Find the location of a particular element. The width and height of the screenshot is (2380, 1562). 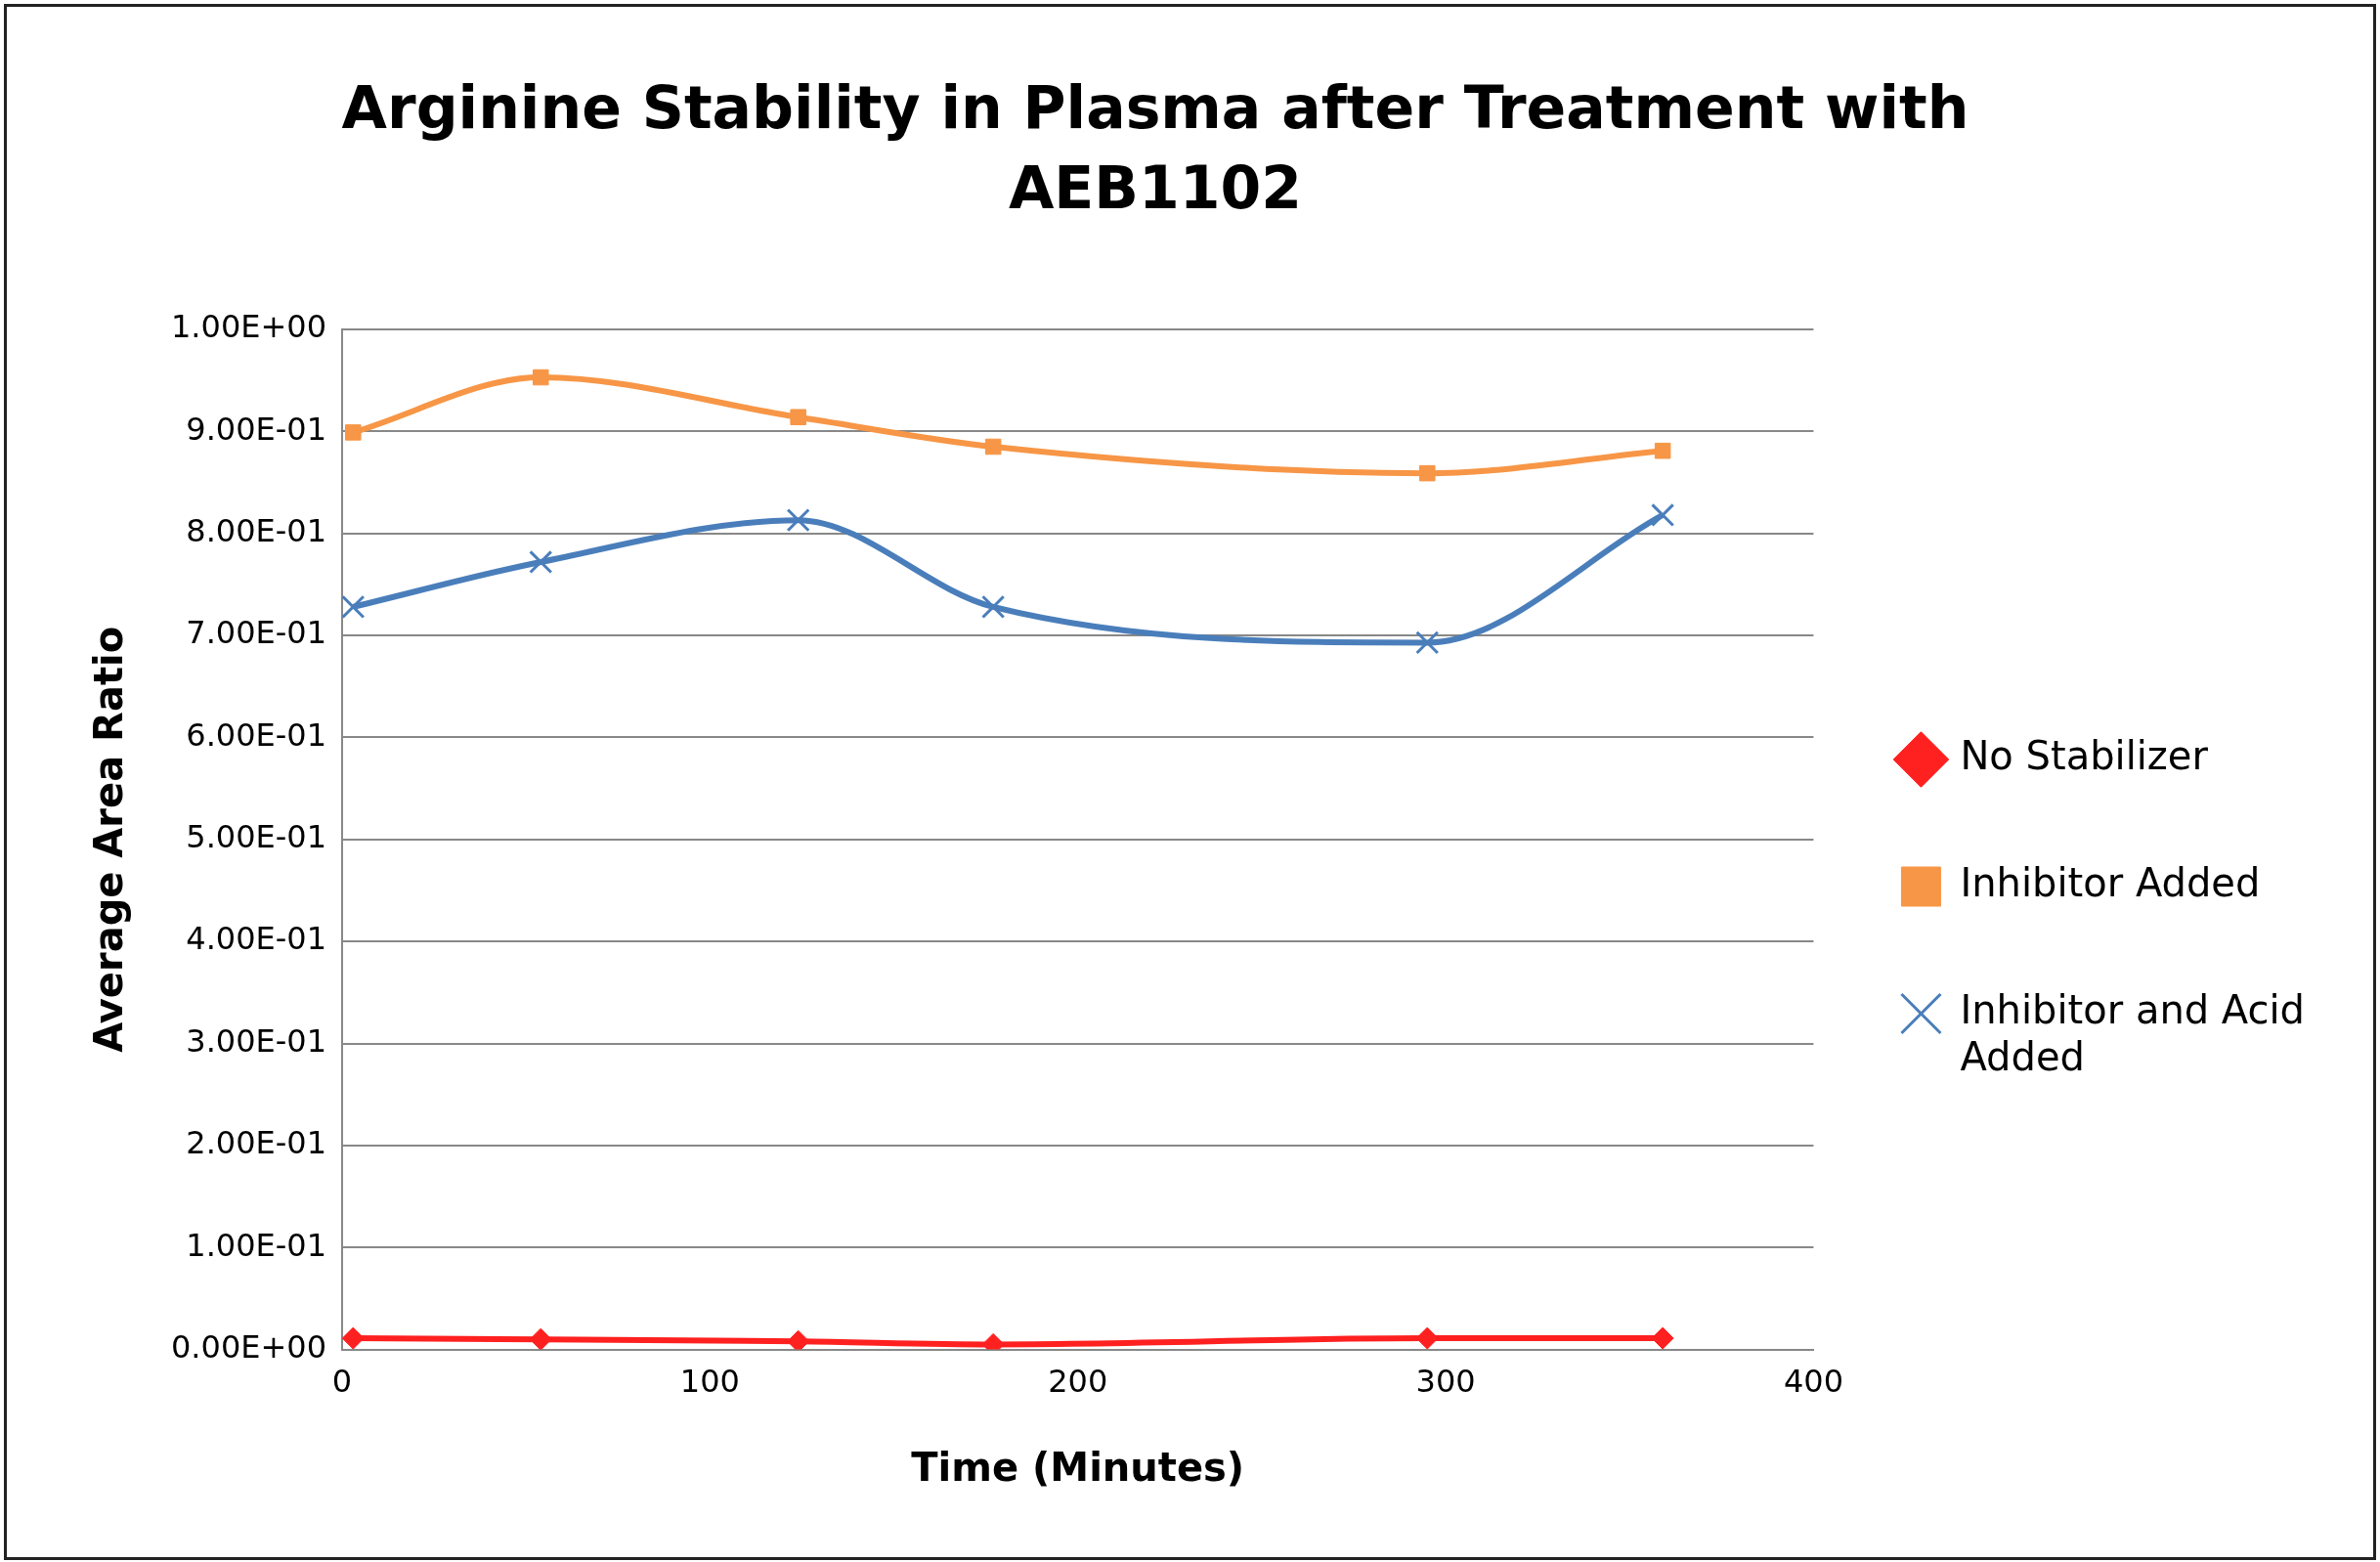

x-tick-label: 200 is located at coordinates (1078, 1382).